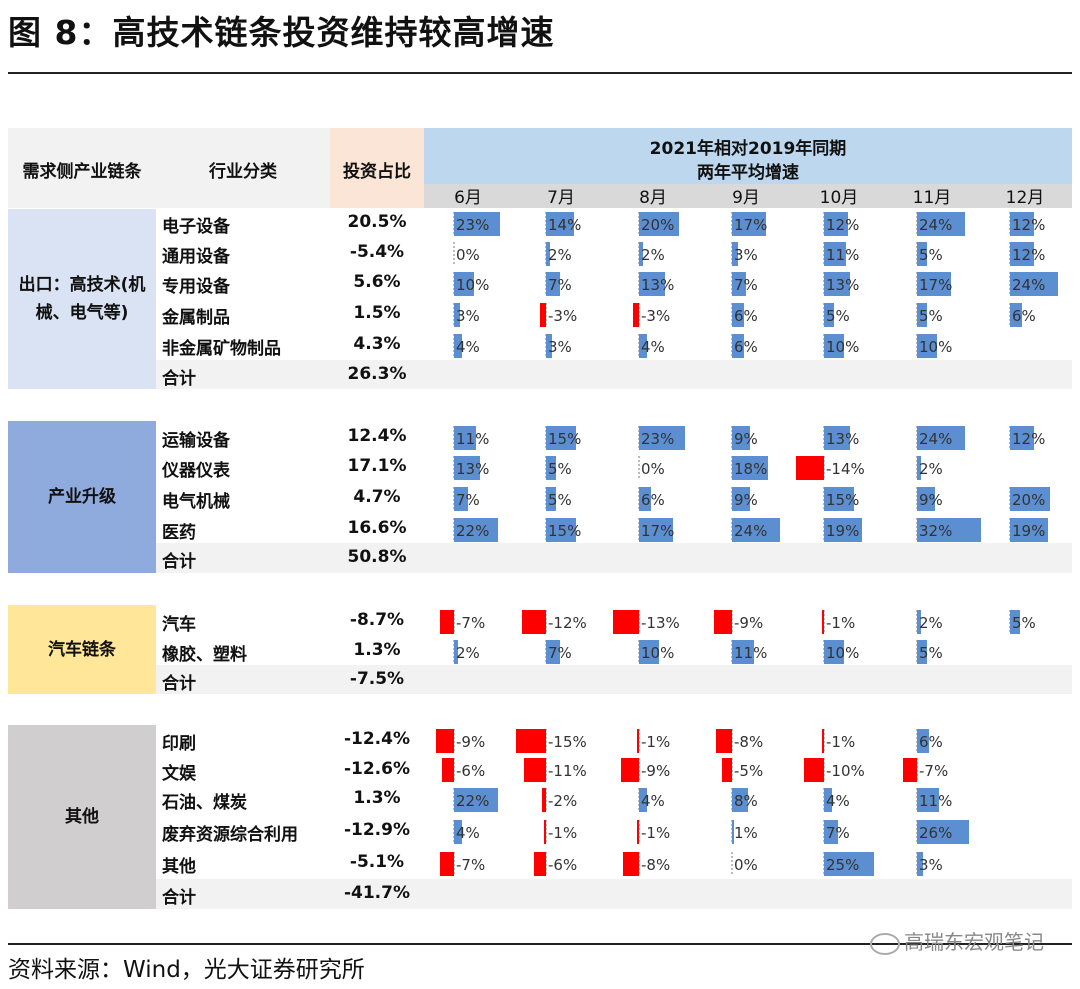  I want to click on industry-label: 金属制品, so click(196, 318).